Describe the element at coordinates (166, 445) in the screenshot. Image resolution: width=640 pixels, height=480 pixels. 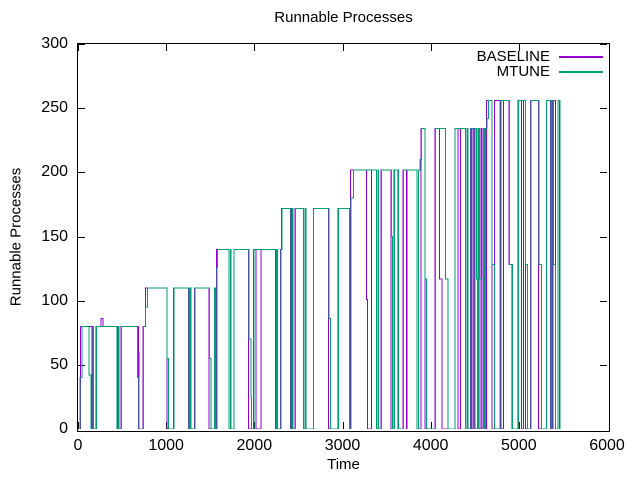
I see `x-tick-label: 1000` at that location.